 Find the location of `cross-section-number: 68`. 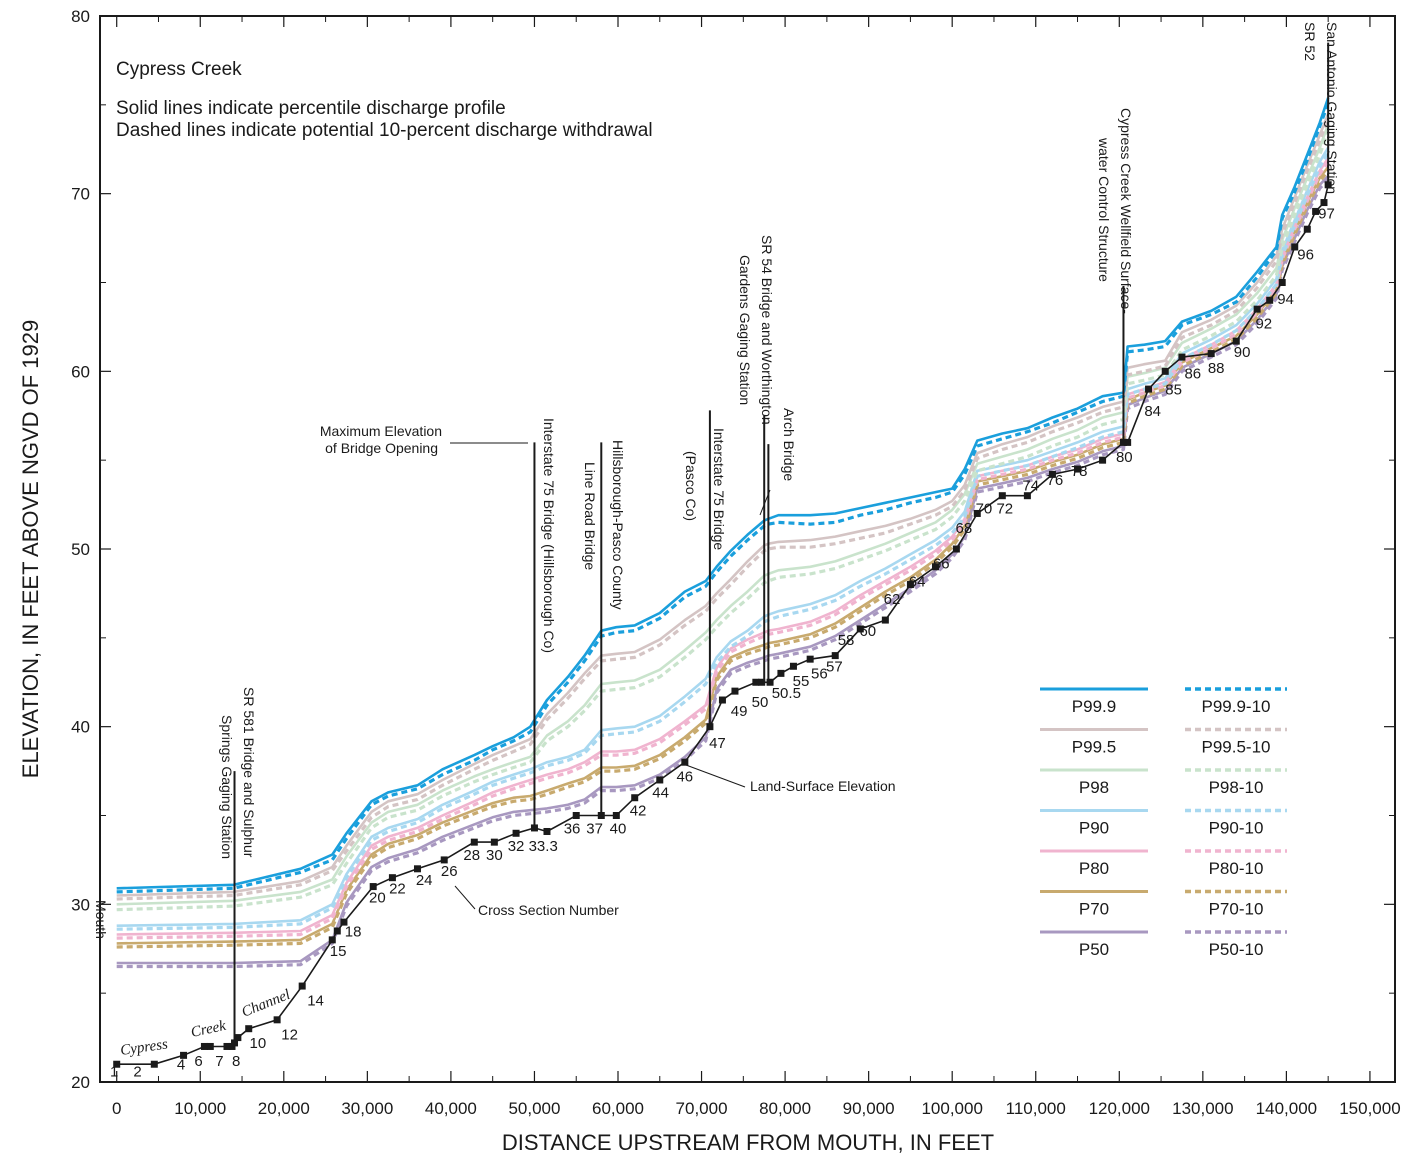

cross-section-number: 68 is located at coordinates (964, 528).